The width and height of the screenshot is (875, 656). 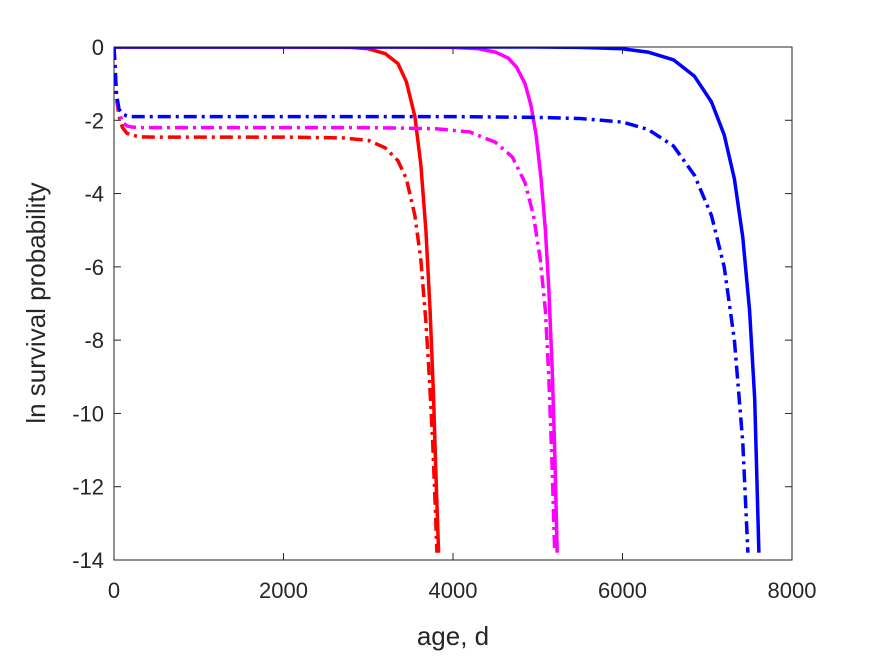 What do you see at coordinates (88, 413) in the screenshot?
I see `y-tick-label: -10` at bounding box center [88, 413].